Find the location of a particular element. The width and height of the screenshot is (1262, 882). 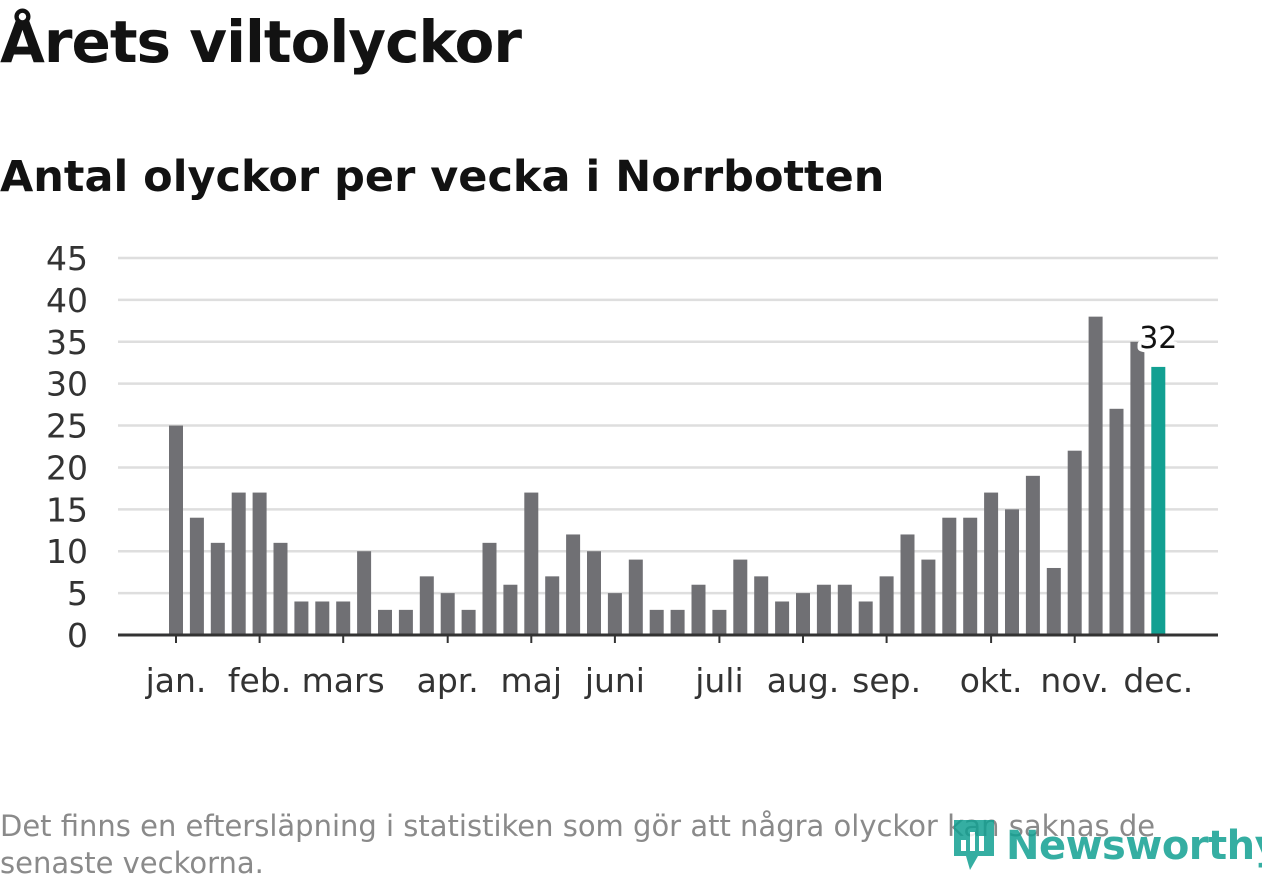

x-tick-label-dec.: dec. is located at coordinates (1158, 680).